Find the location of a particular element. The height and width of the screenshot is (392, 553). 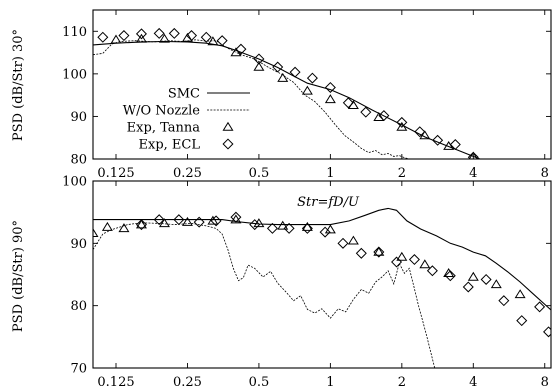

x-tick-label: 8 is located at coordinates (545, 173).